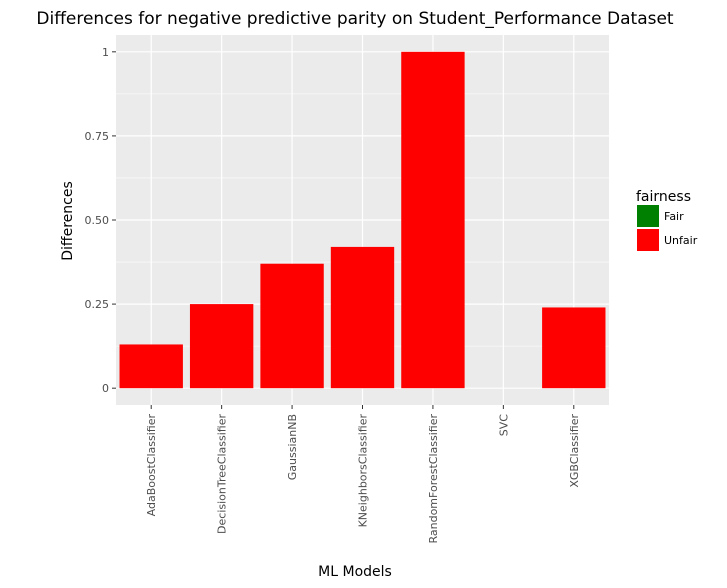  What do you see at coordinates (681, 240) in the screenshot?
I see `legend-label: Unfair` at bounding box center [681, 240].